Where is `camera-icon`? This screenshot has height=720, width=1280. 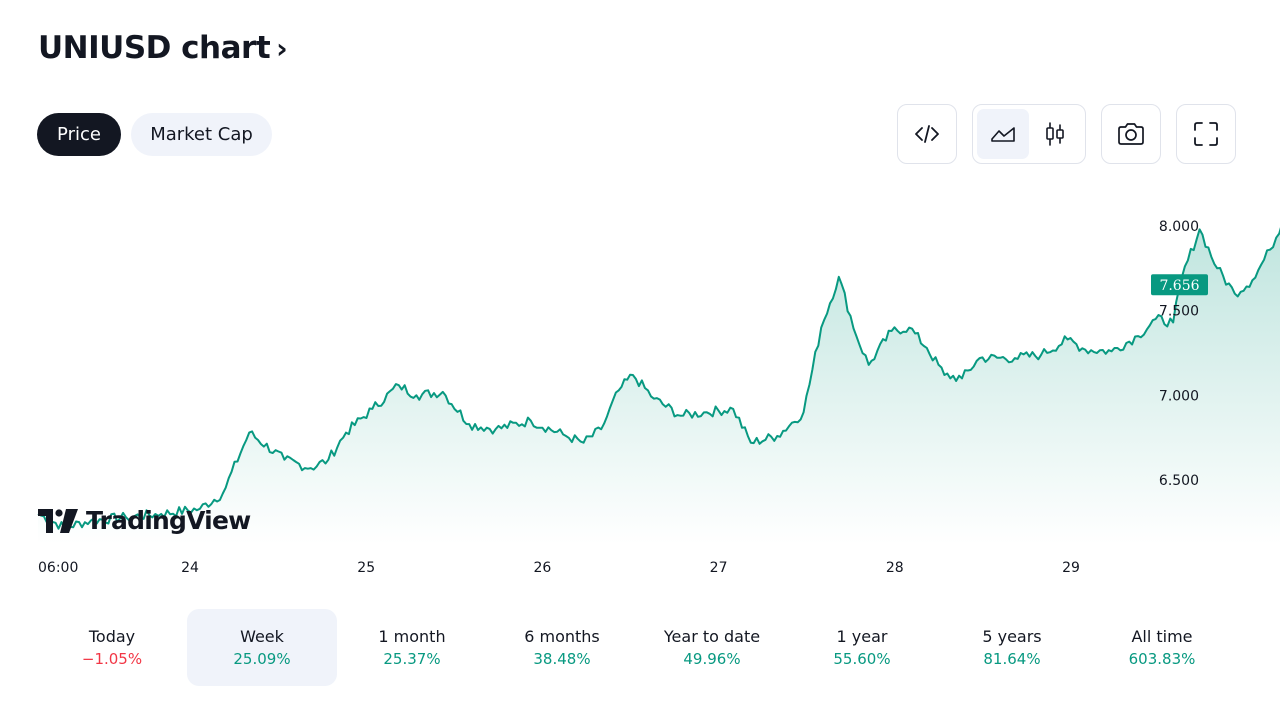 camera-icon is located at coordinates (1131, 134).